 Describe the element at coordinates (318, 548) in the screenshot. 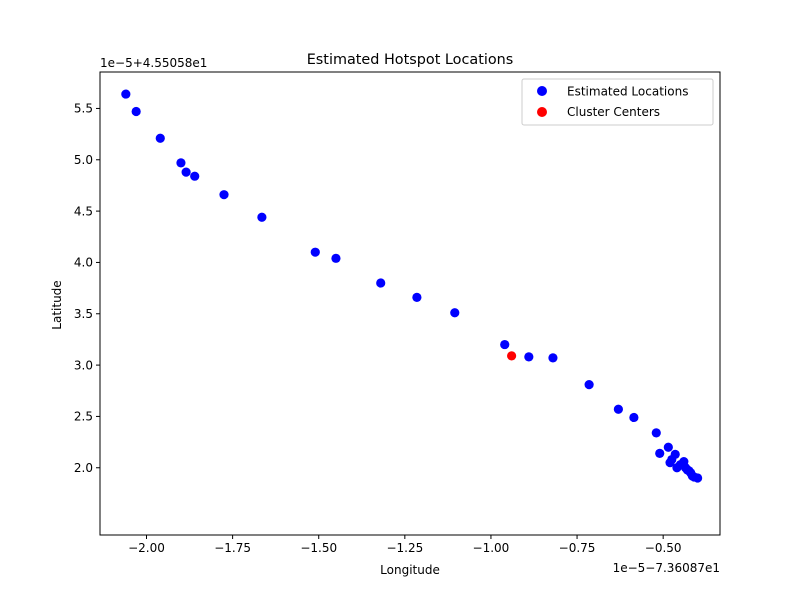

I see `x-tick-label: −1.50` at that location.